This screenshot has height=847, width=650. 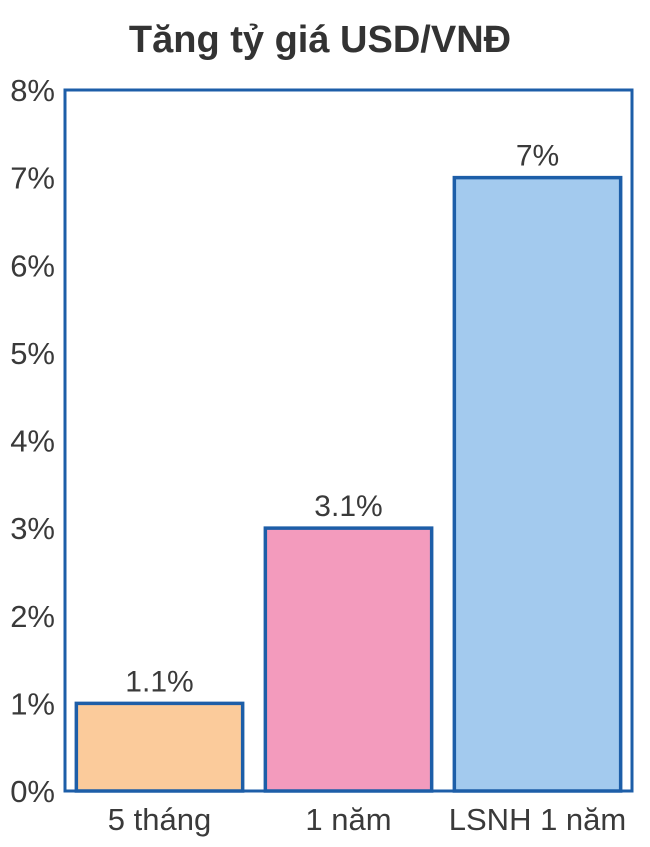 I want to click on y-tick-label: 0%, so click(x=32, y=791).